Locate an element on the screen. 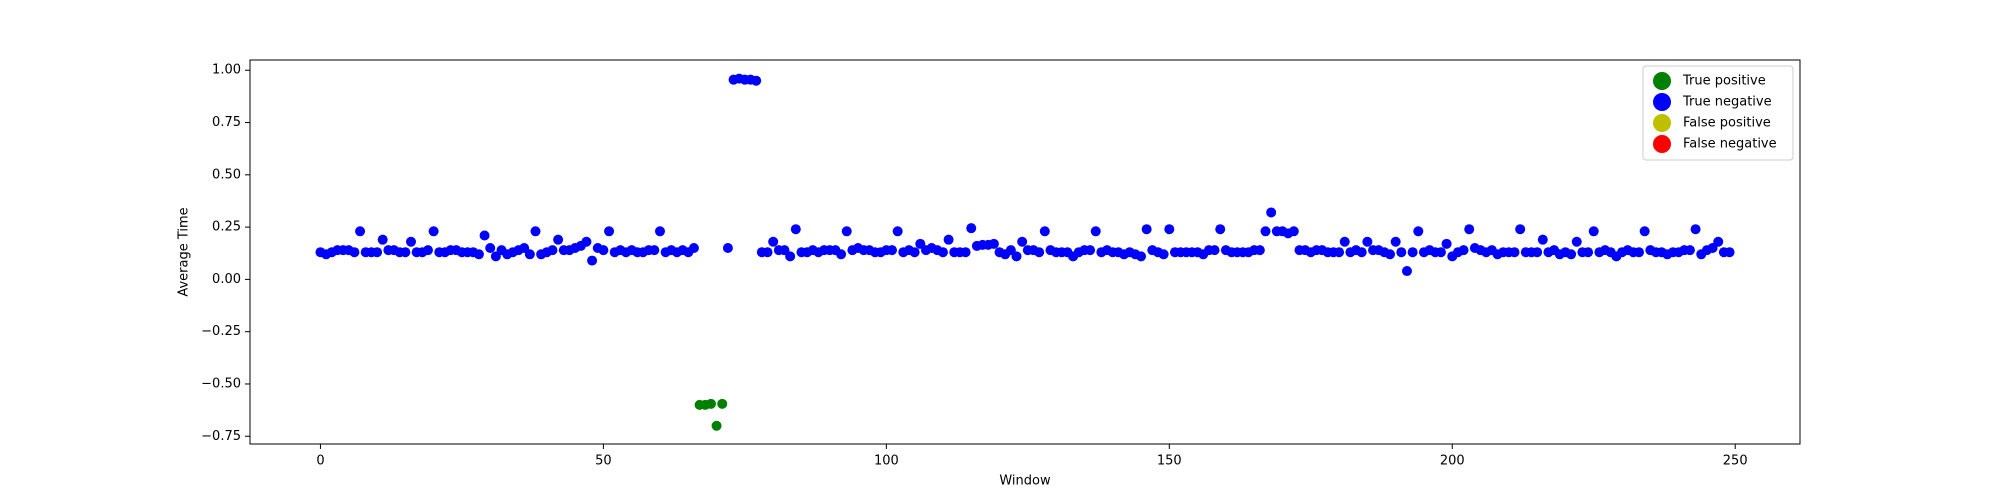 The height and width of the screenshot is (500, 2000). y-axis-label: Average Time is located at coordinates (184, 251).